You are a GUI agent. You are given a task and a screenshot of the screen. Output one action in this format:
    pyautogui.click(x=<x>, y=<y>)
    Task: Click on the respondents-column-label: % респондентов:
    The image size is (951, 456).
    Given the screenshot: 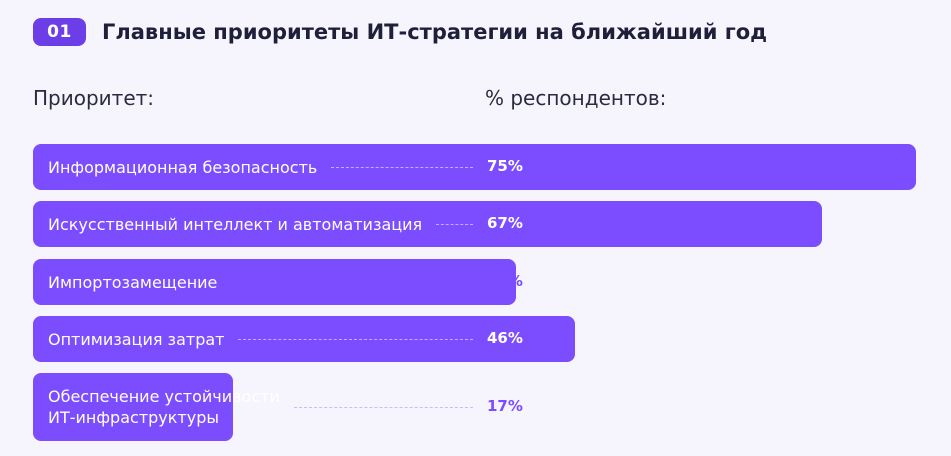 What is the action you would take?
    pyautogui.click(x=576, y=98)
    